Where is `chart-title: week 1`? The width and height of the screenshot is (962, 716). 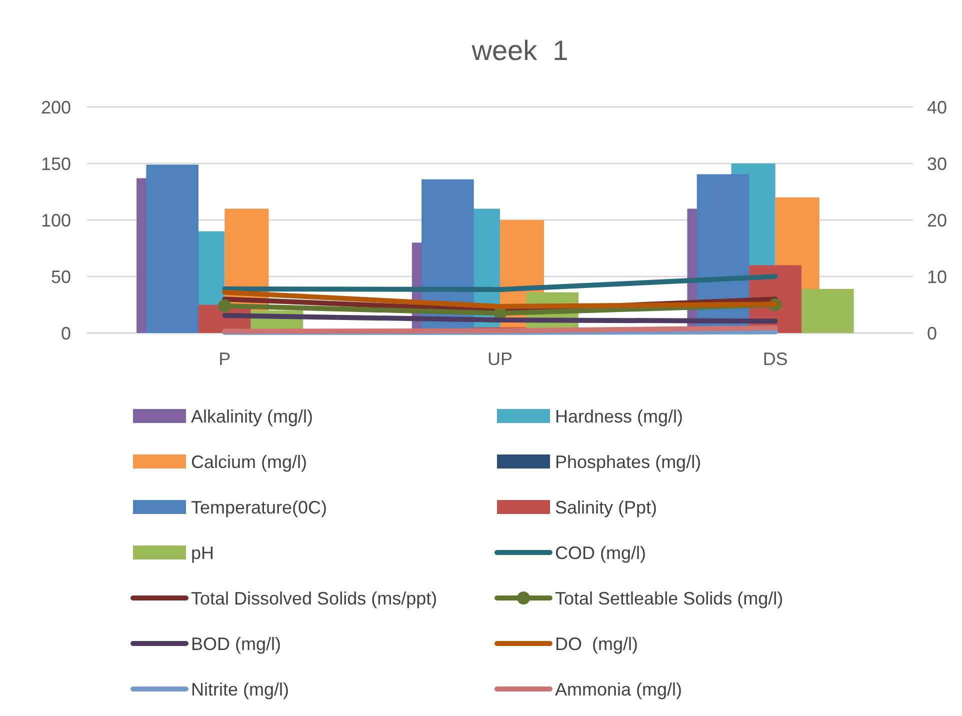
chart-title: week 1 is located at coordinates (519, 50).